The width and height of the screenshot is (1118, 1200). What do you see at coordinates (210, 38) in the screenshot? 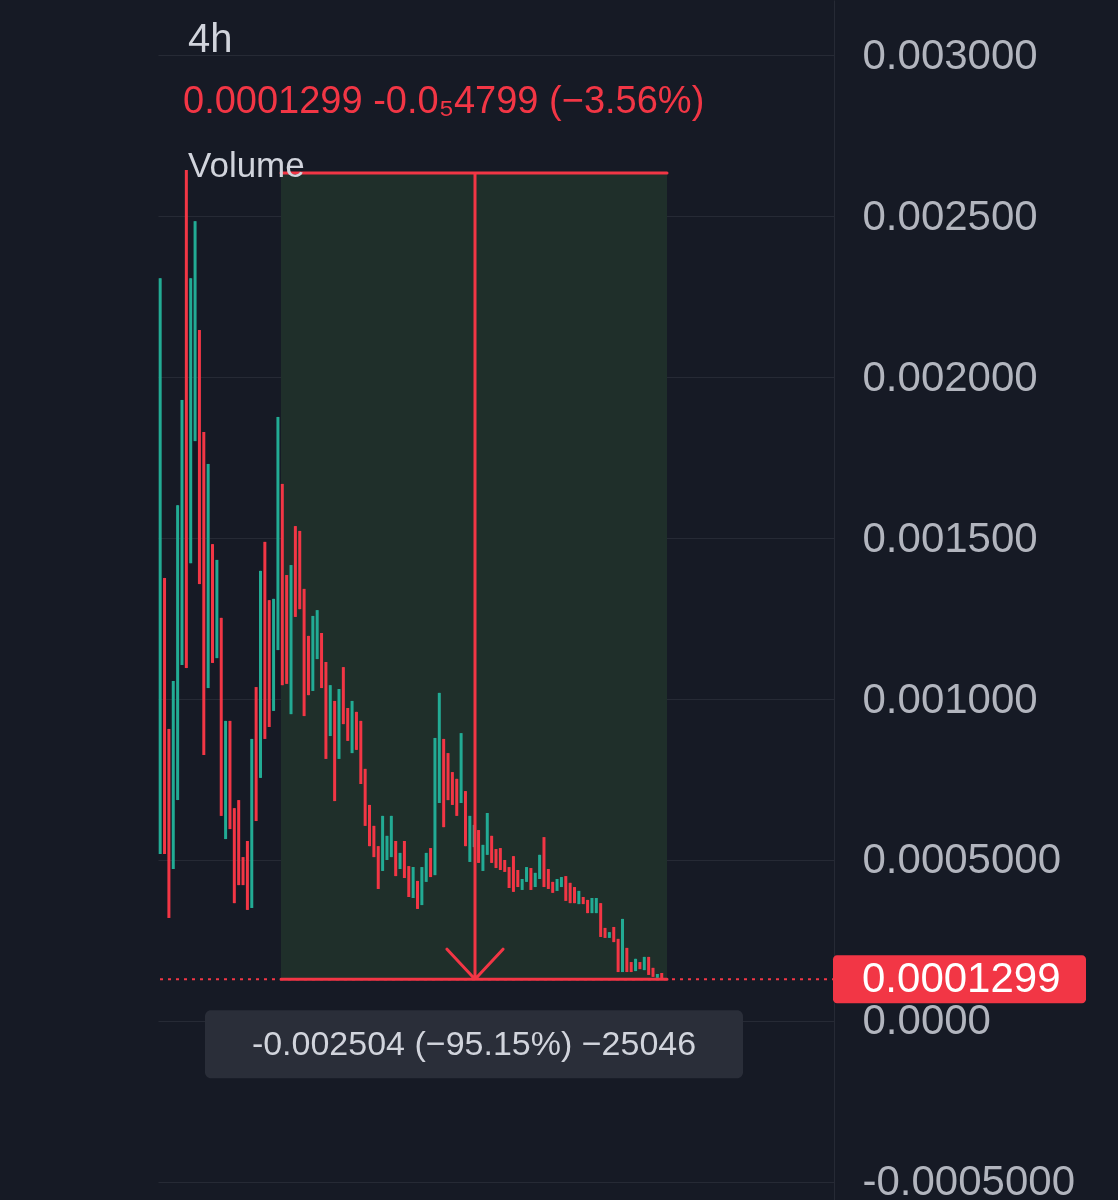
I see `chart-title: 4h` at bounding box center [210, 38].